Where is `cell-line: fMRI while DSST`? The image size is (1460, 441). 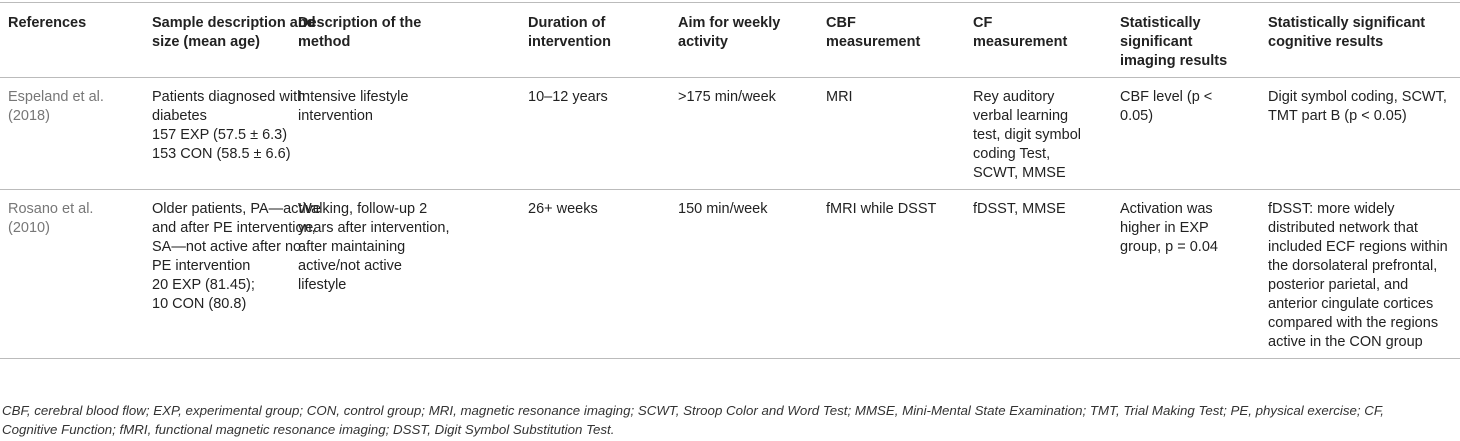
cell-line: fMRI while DSST is located at coordinates (881, 209).